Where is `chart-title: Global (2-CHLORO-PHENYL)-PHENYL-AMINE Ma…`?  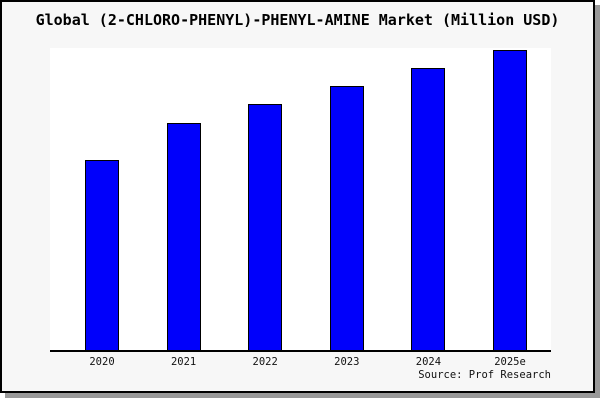 chart-title: Global (2-CHLORO-PHENYL)-PHENYL-AMINE Ma… is located at coordinates (297, 20).